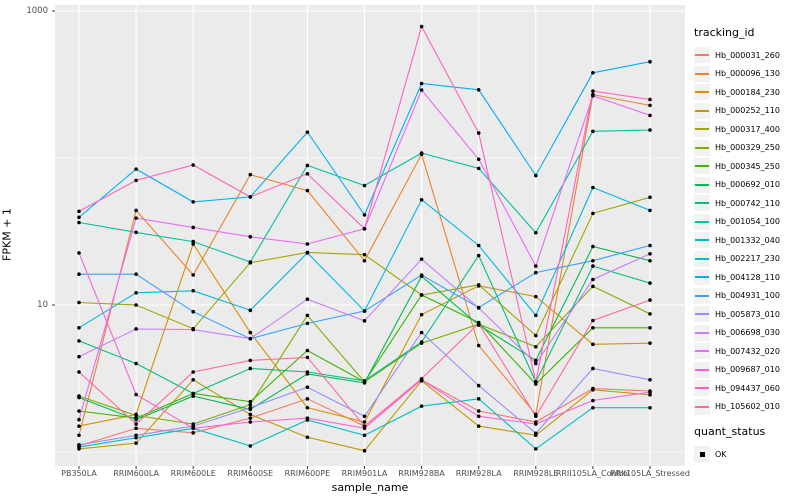 This screenshot has height=500, width=800. Describe the element at coordinates (193, 473) in the screenshot. I see `x-tick-label: RRIM600LE` at that location.